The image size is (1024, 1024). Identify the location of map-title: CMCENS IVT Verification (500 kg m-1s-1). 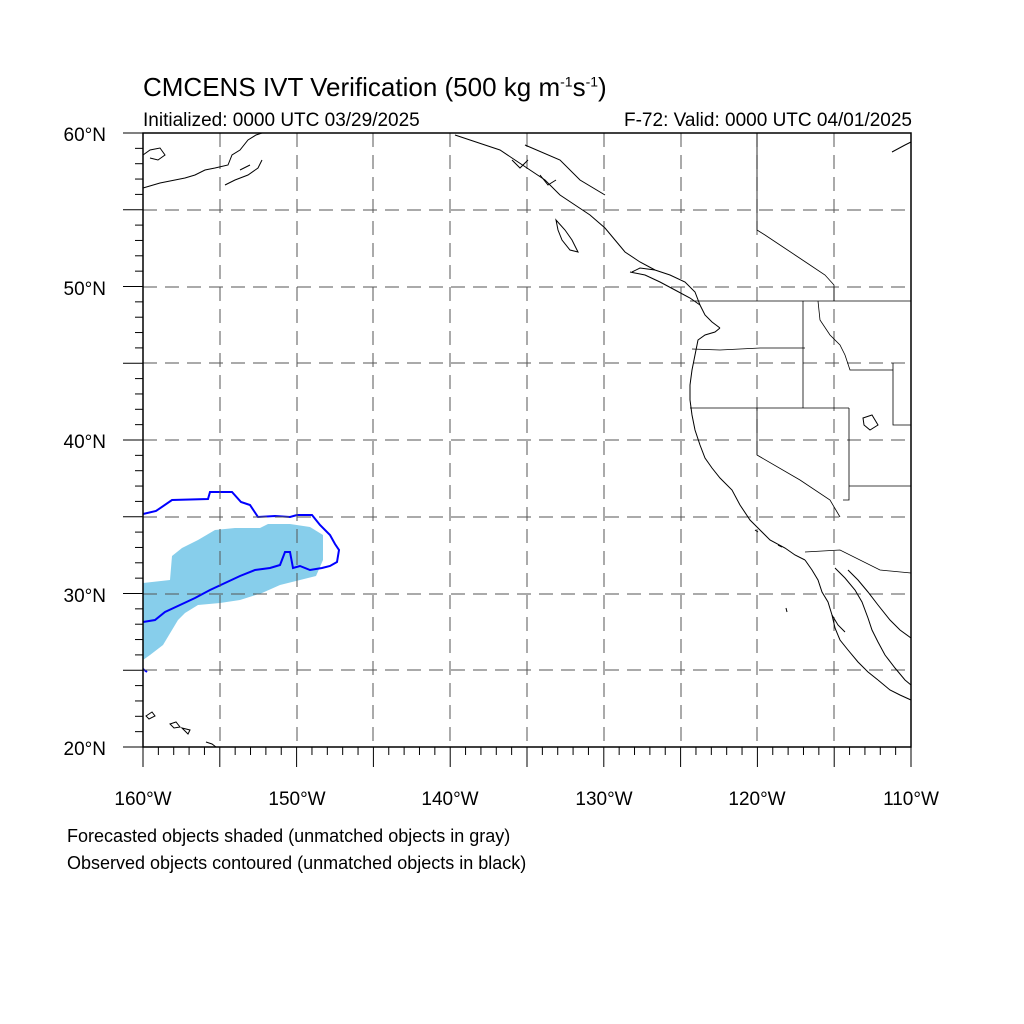
(375, 87).